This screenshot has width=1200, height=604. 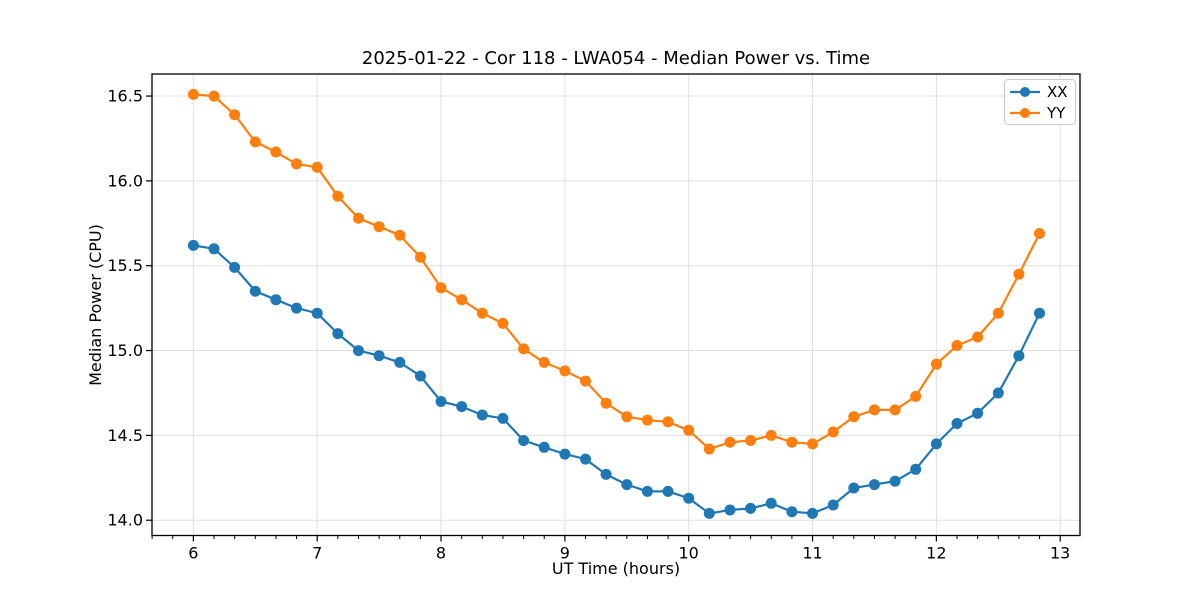 What do you see at coordinates (565, 553) in the screenshot?
I see `x-tick-label: 9` at bounding box center [565, 553].